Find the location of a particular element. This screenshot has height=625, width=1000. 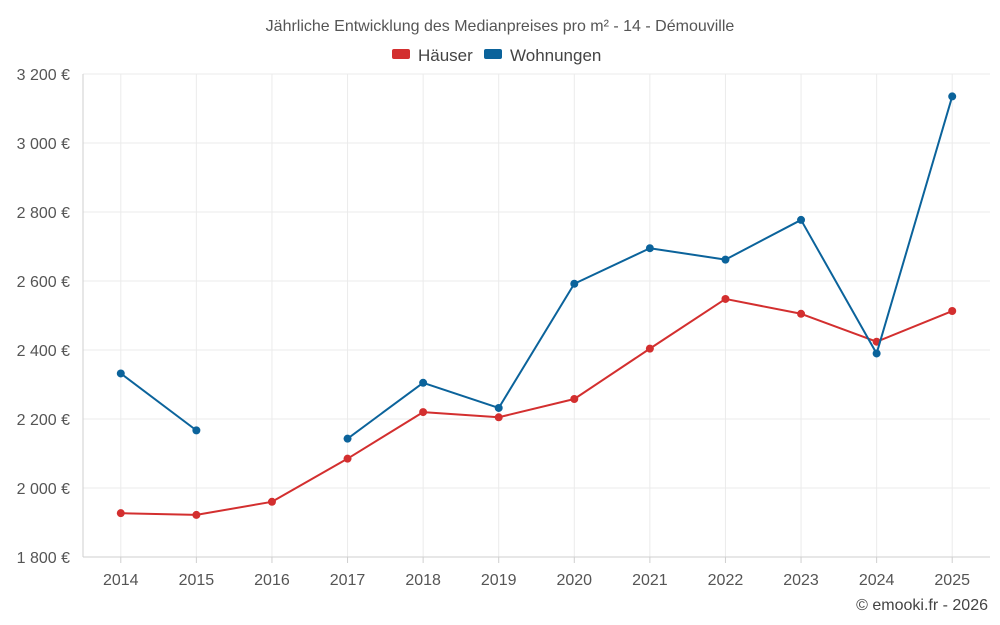

credit-text: © emooki.fr - 2026 is located at coordinates (922, 605).